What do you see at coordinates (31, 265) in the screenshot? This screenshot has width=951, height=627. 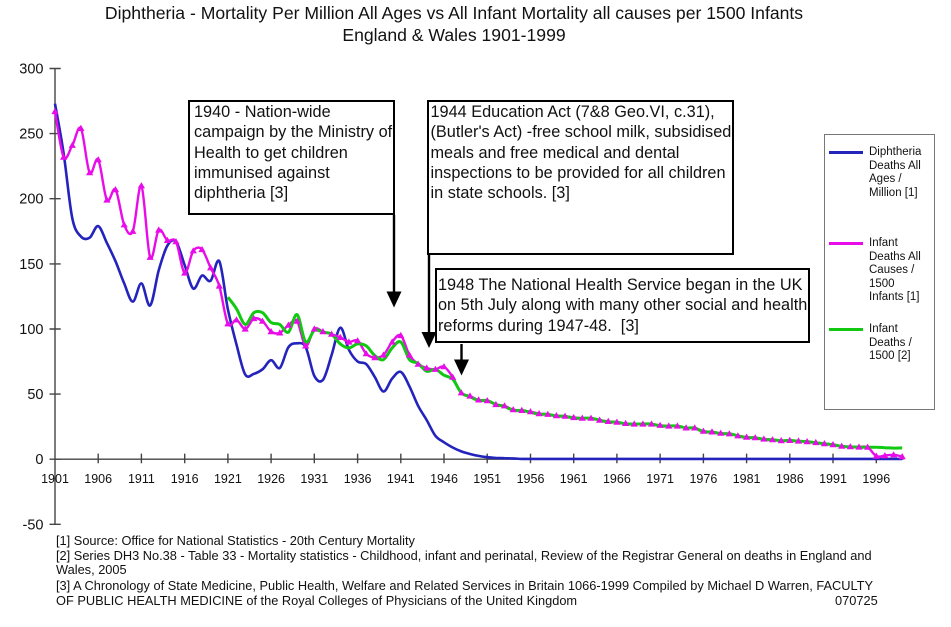 I see `svg-text: 150` at bounding box center [31, 265].